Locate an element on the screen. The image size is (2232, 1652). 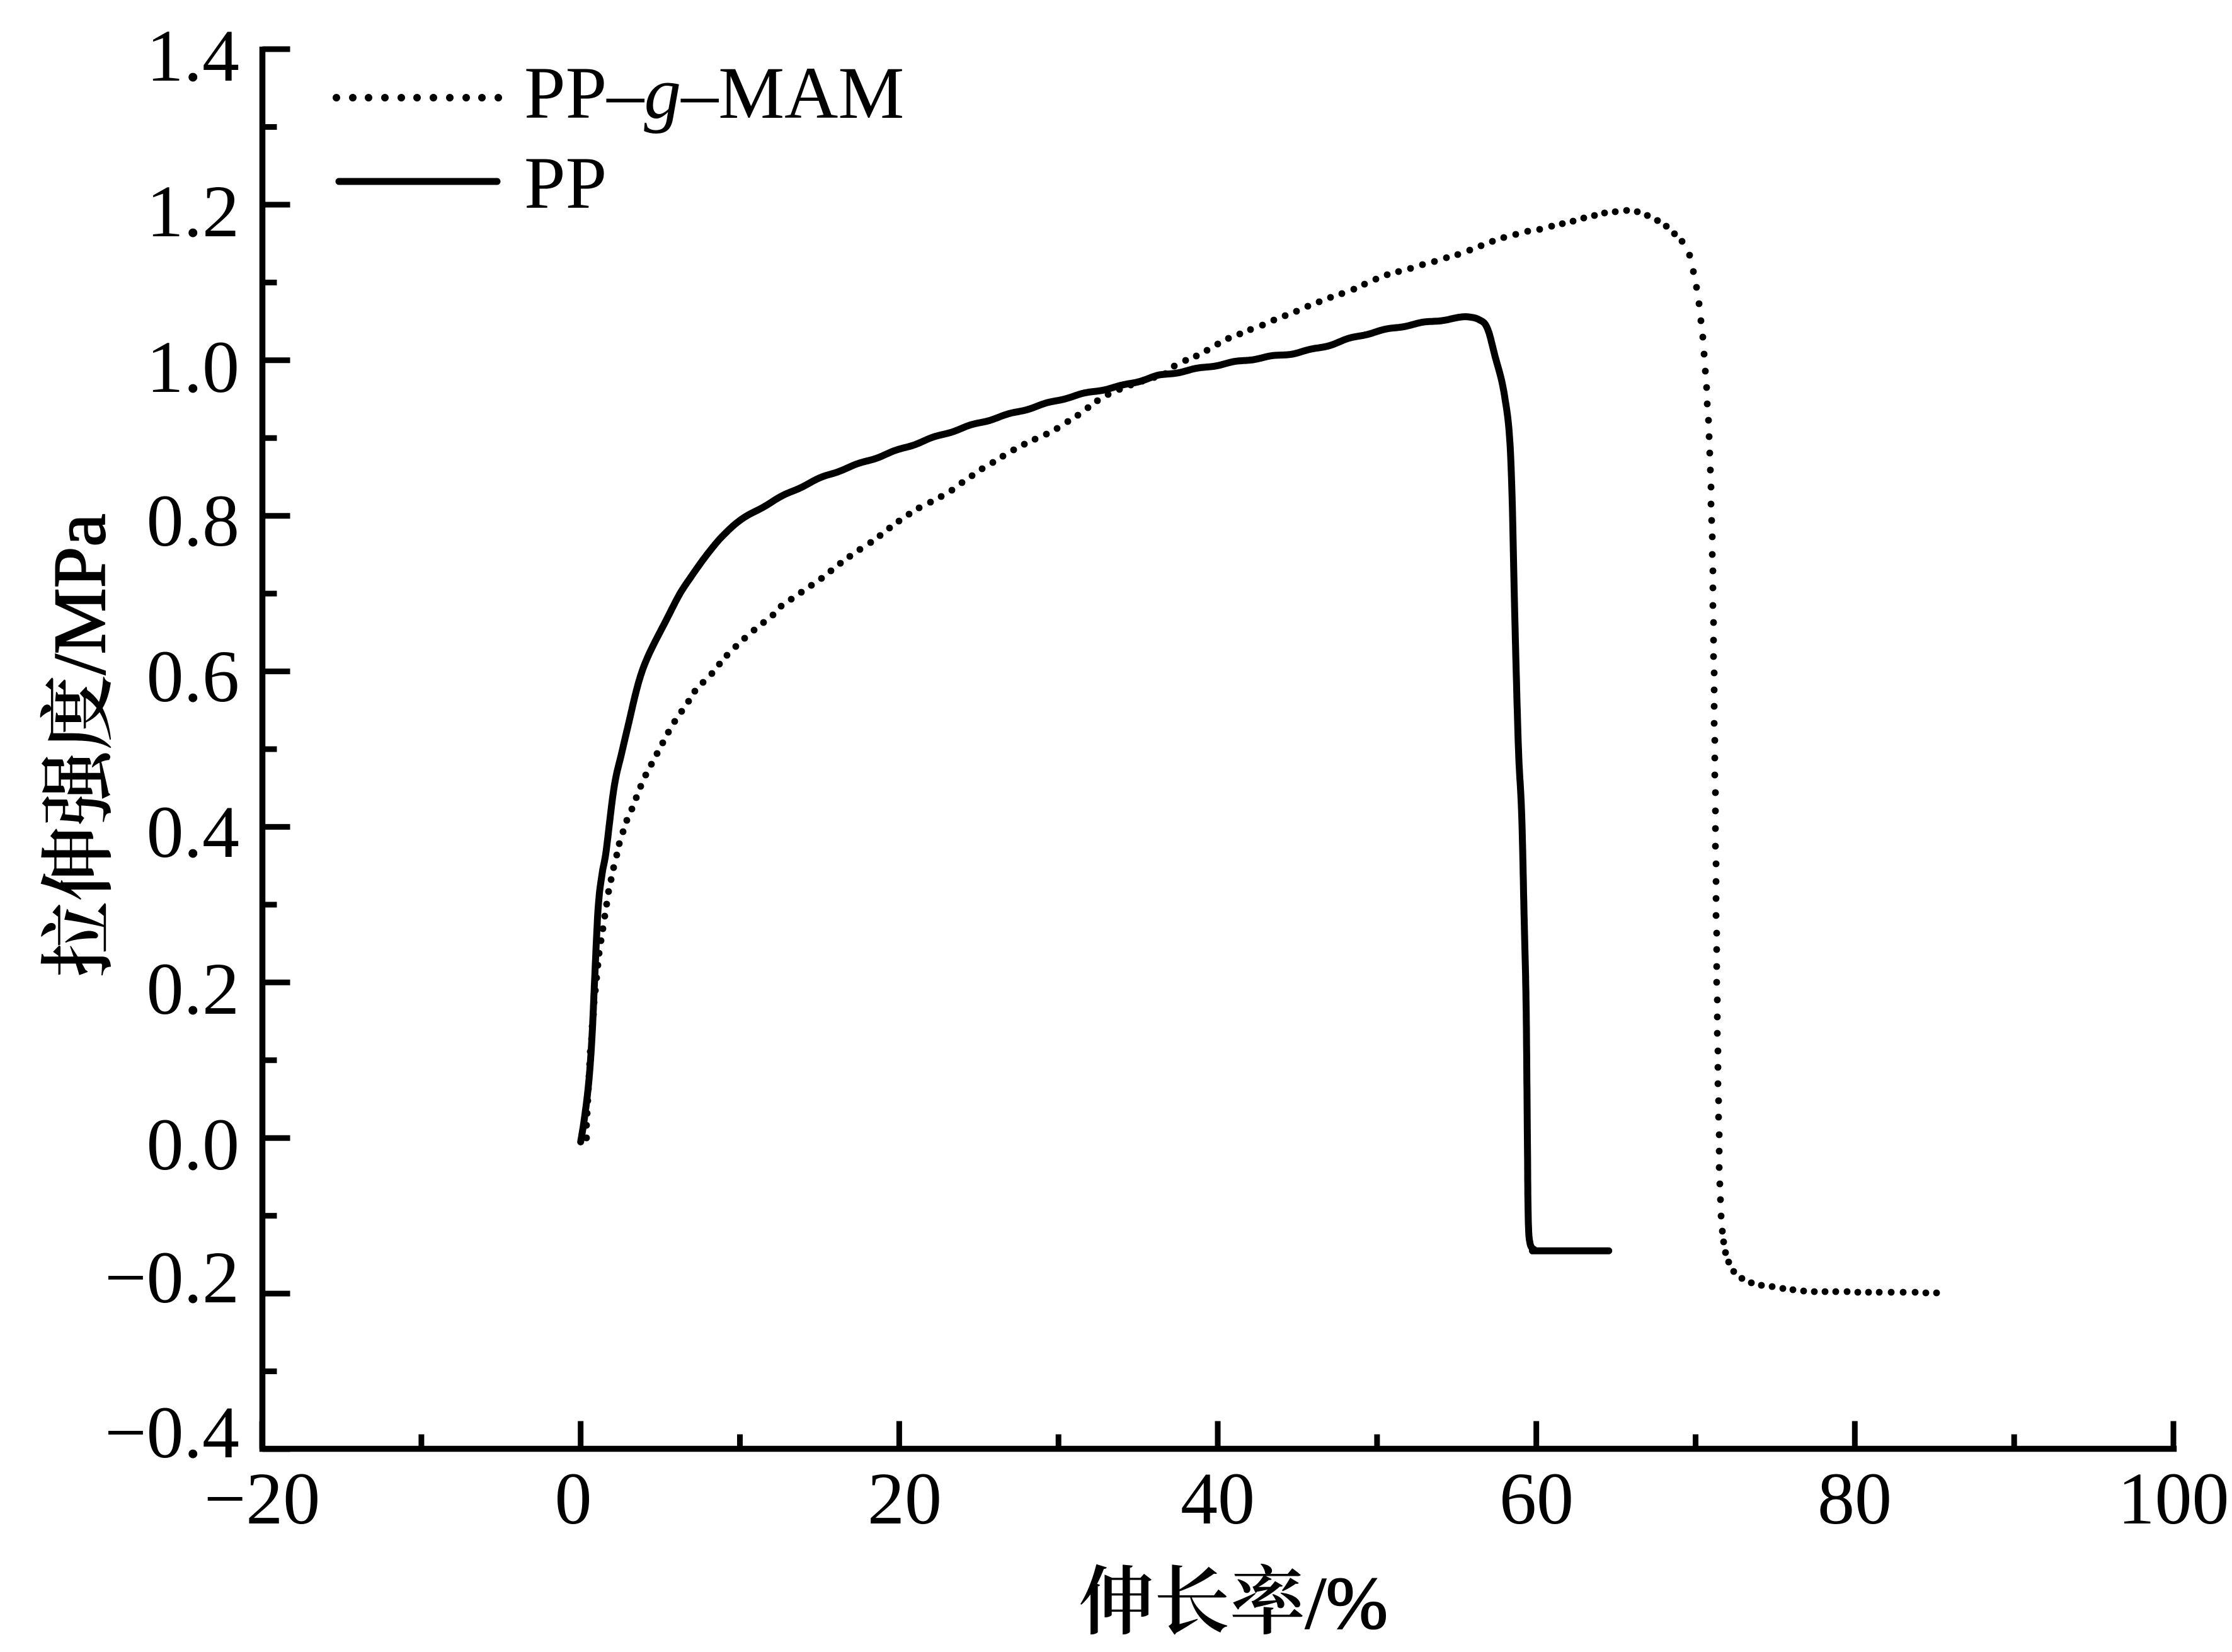
svg-text: 0.0 is located at coordinates (194, 1144).